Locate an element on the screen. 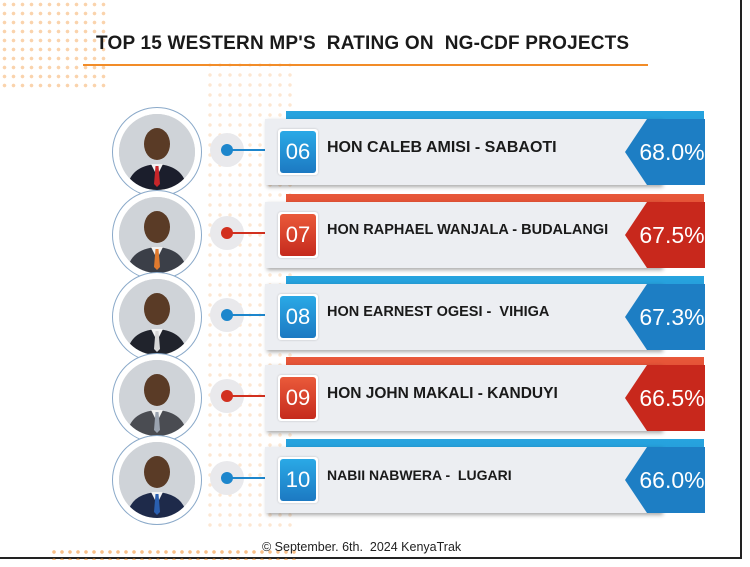 This screenshot has width=750, height=567. rating-value: 66.5% is located at coordinates (672, 398).